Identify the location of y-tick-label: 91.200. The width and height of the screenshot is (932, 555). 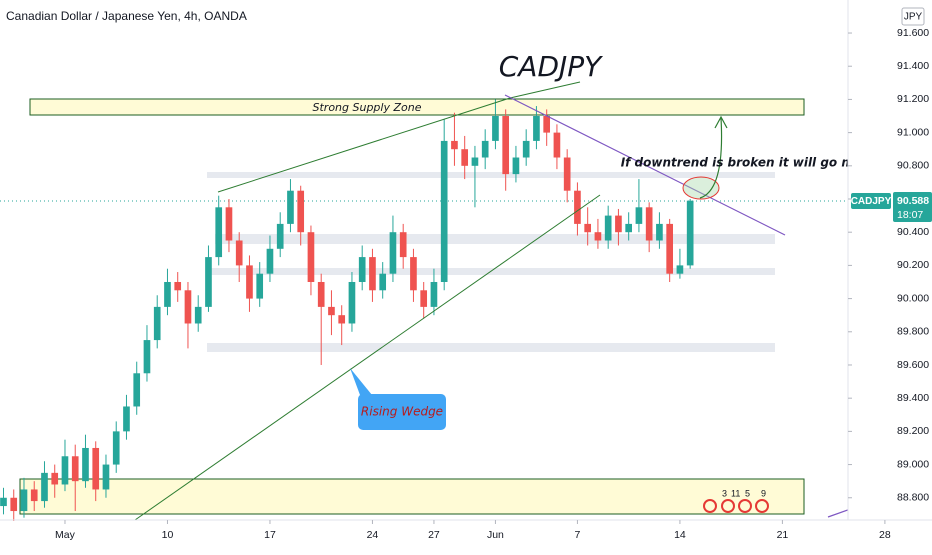
(913, 99).